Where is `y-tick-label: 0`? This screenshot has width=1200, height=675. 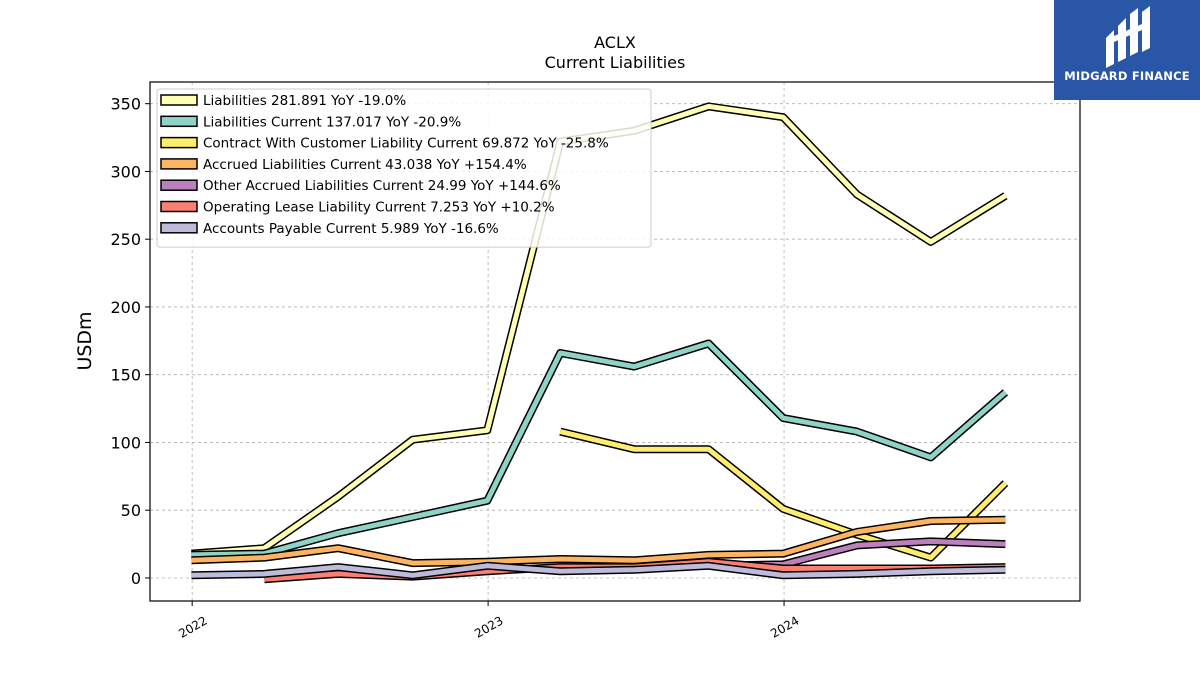
y-tick-label: 0 is located at coordinates (136, 578).